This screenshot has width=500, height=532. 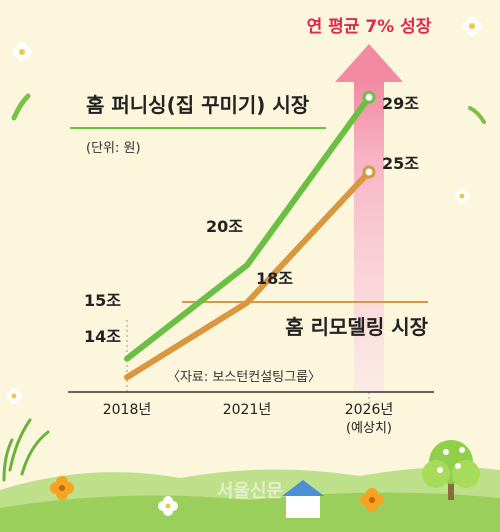 What do you see at coordinates (356, 327) in the screenshot?
I see `legend-label-home-remodeling: 홈 리모델링 시장` at bounding box center [356, 327].